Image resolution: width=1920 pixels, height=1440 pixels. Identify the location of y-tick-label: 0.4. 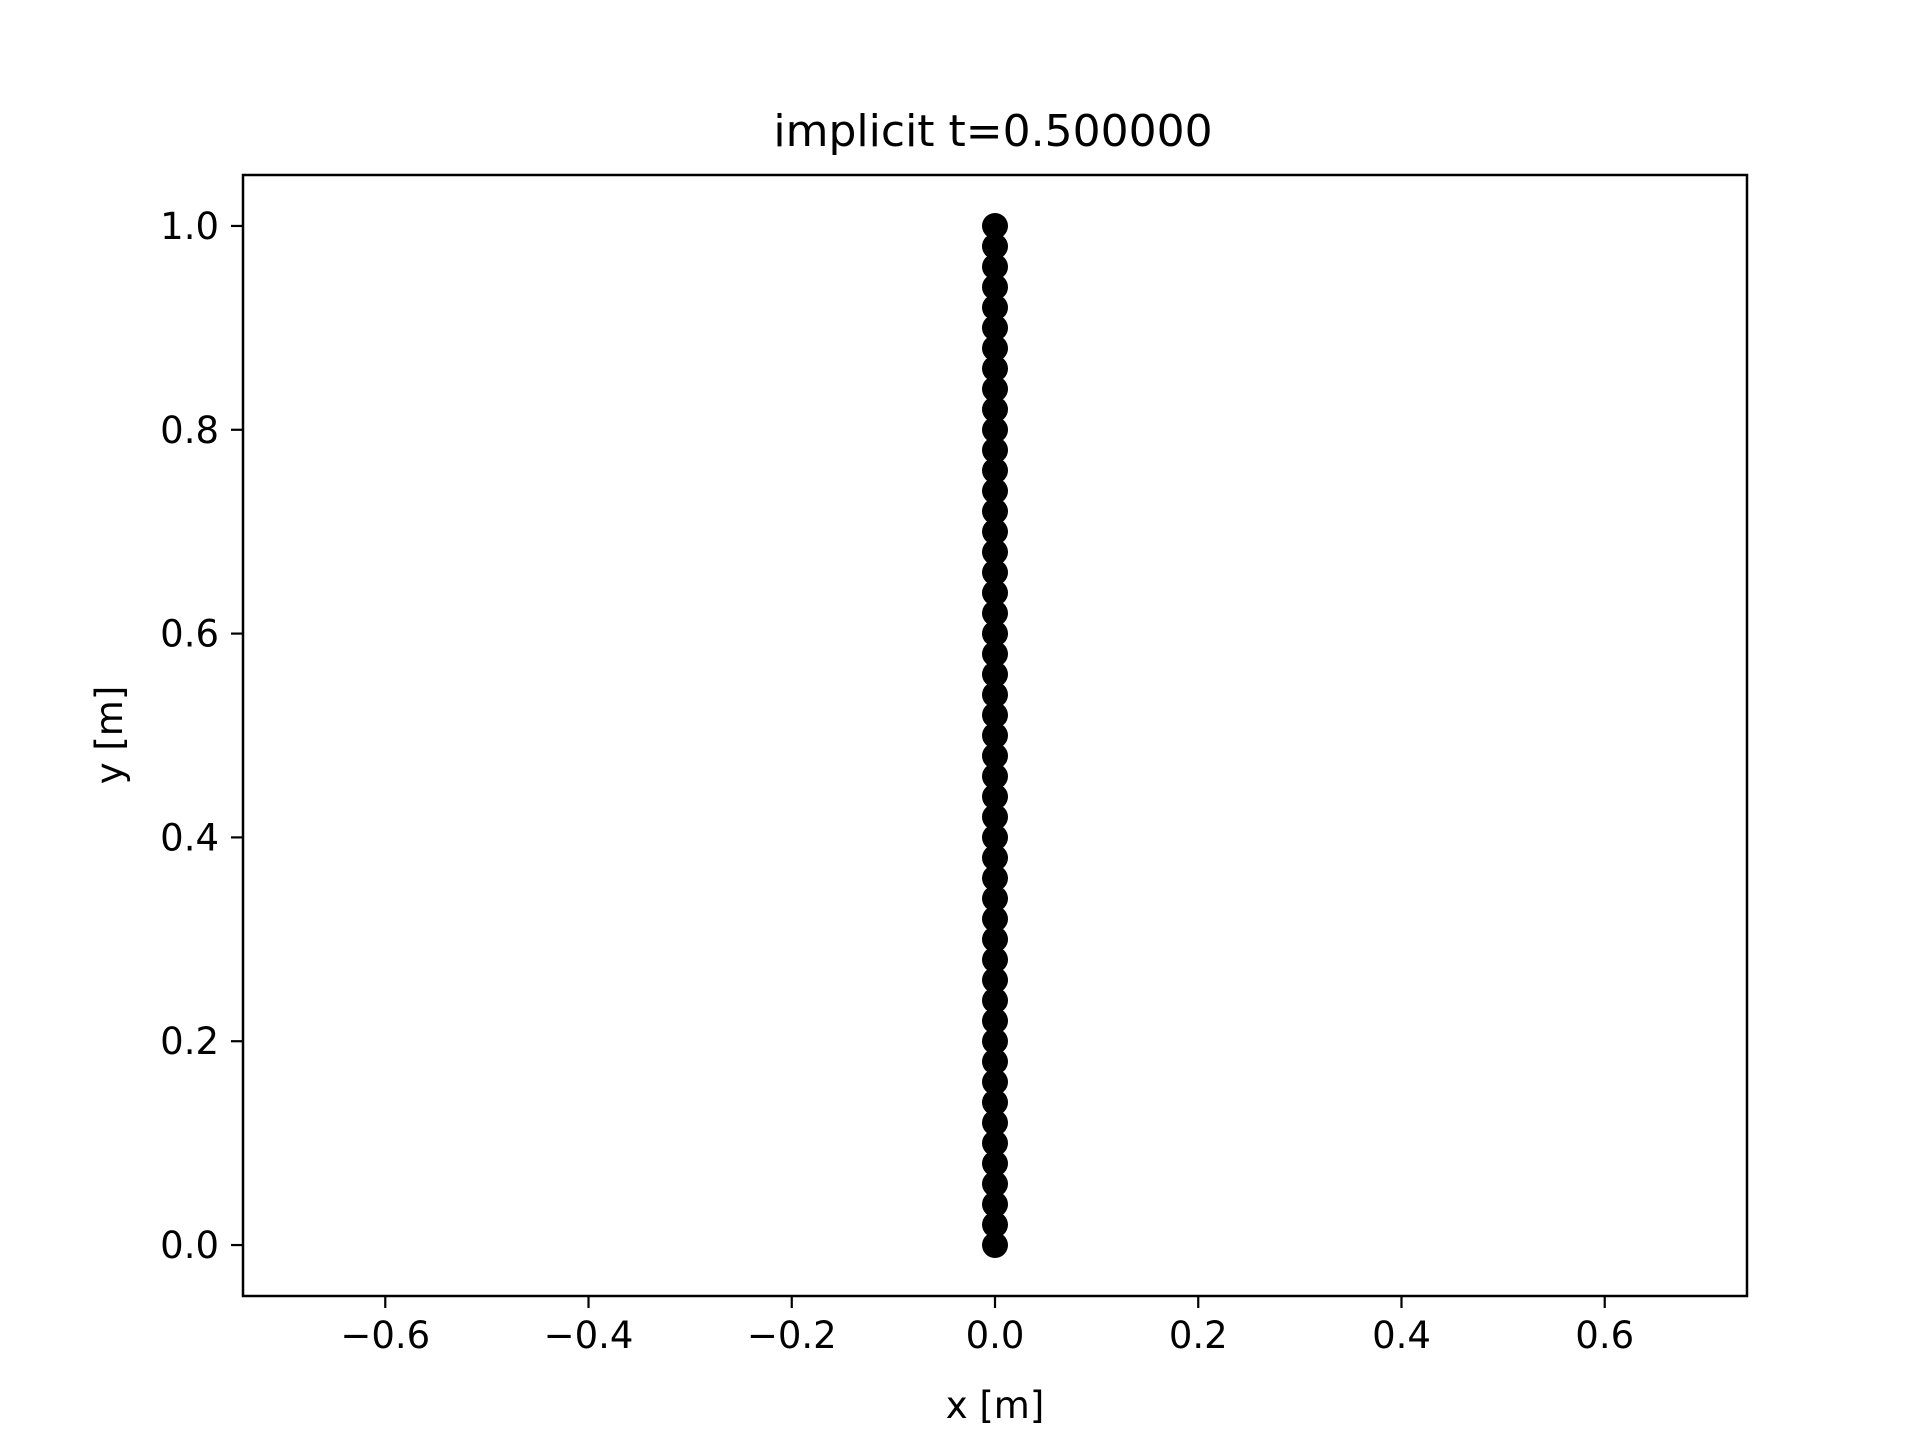
(189, 837).